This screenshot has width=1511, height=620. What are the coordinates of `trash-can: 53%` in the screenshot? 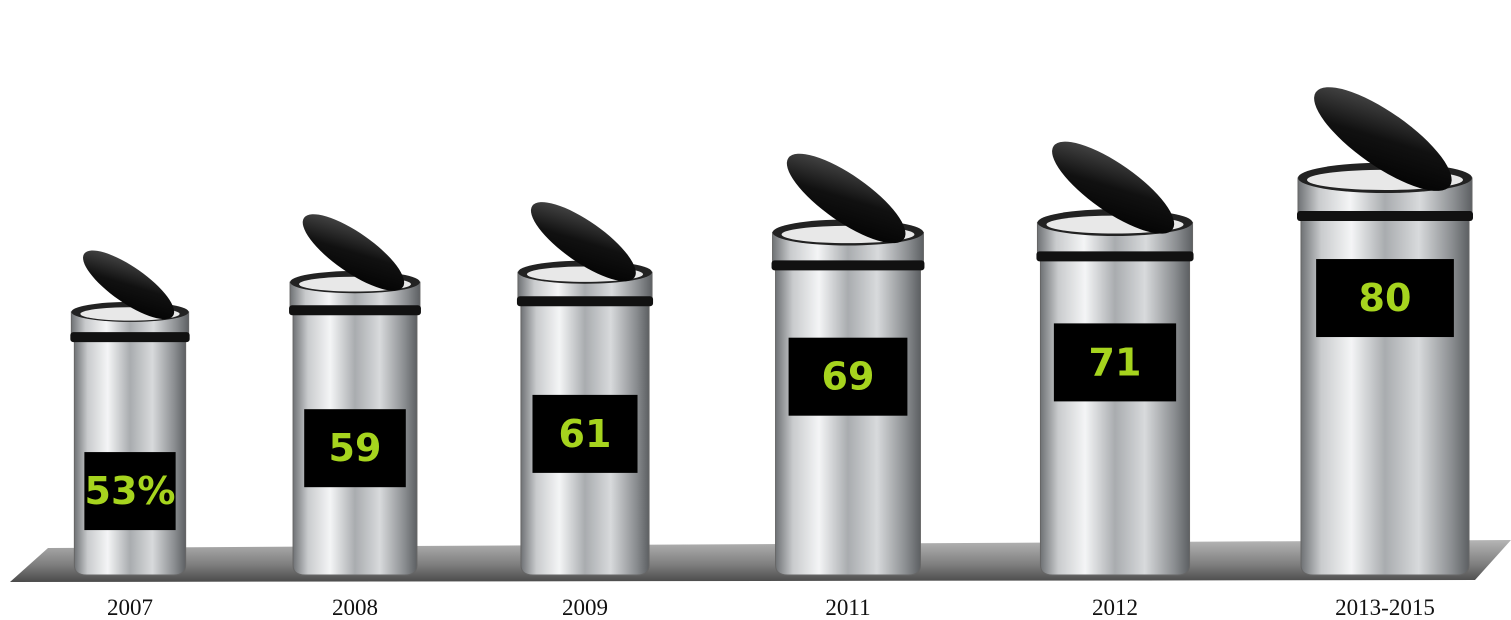 It's located at (130, 413).